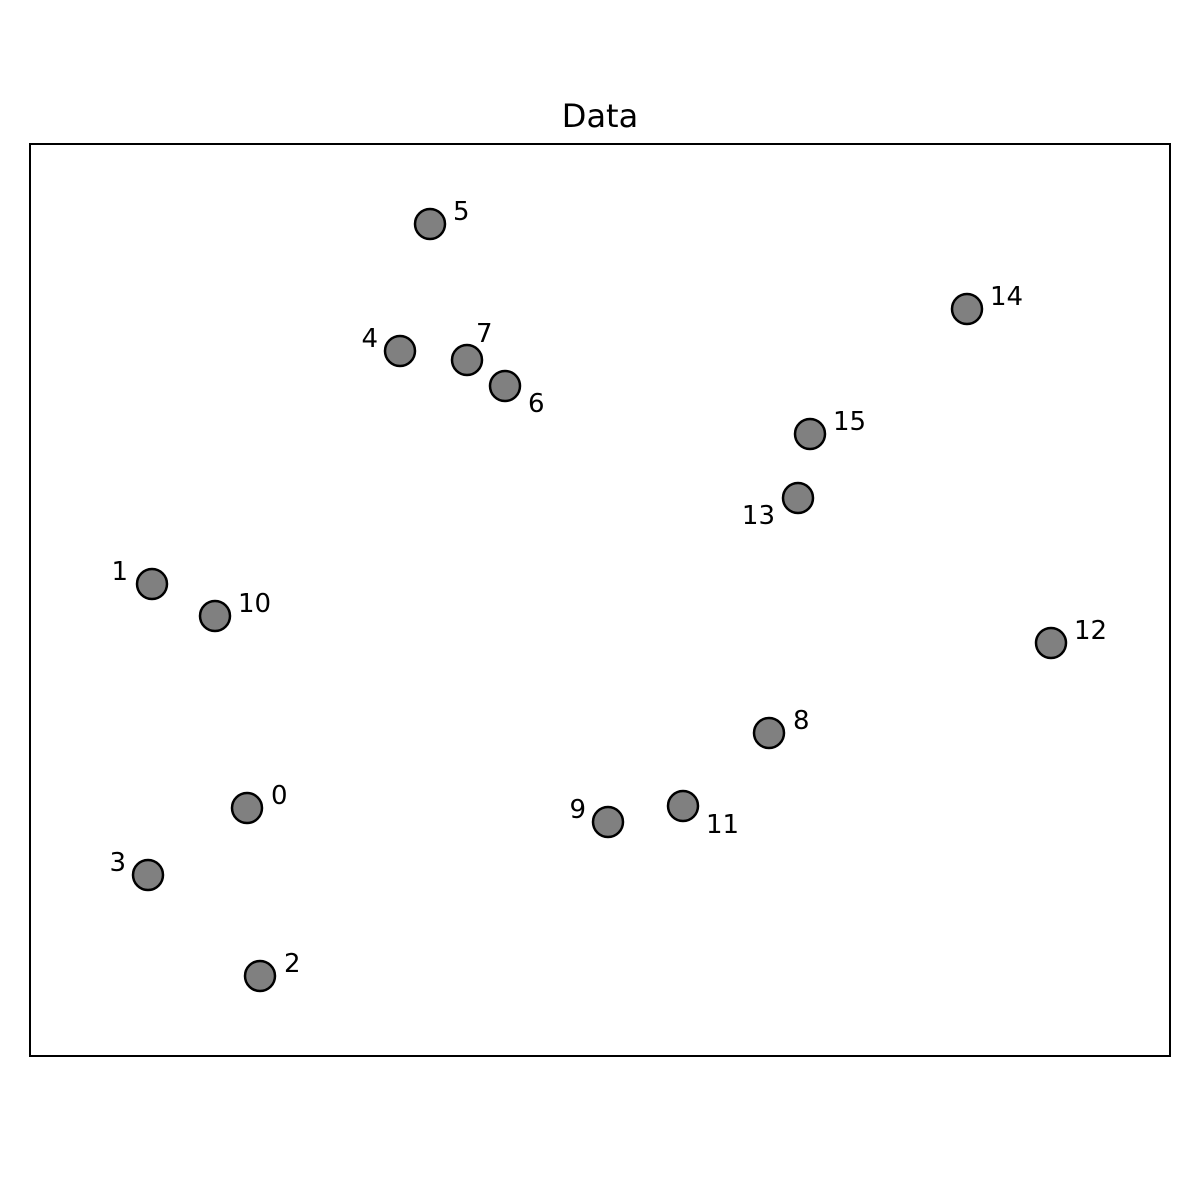 The height and width of the screenshot is (1200, 1200). What do you see at coordinates (1090, 631) in the screenshot?
I see `point-label-12: 12` at bounding box center [1090, 631].